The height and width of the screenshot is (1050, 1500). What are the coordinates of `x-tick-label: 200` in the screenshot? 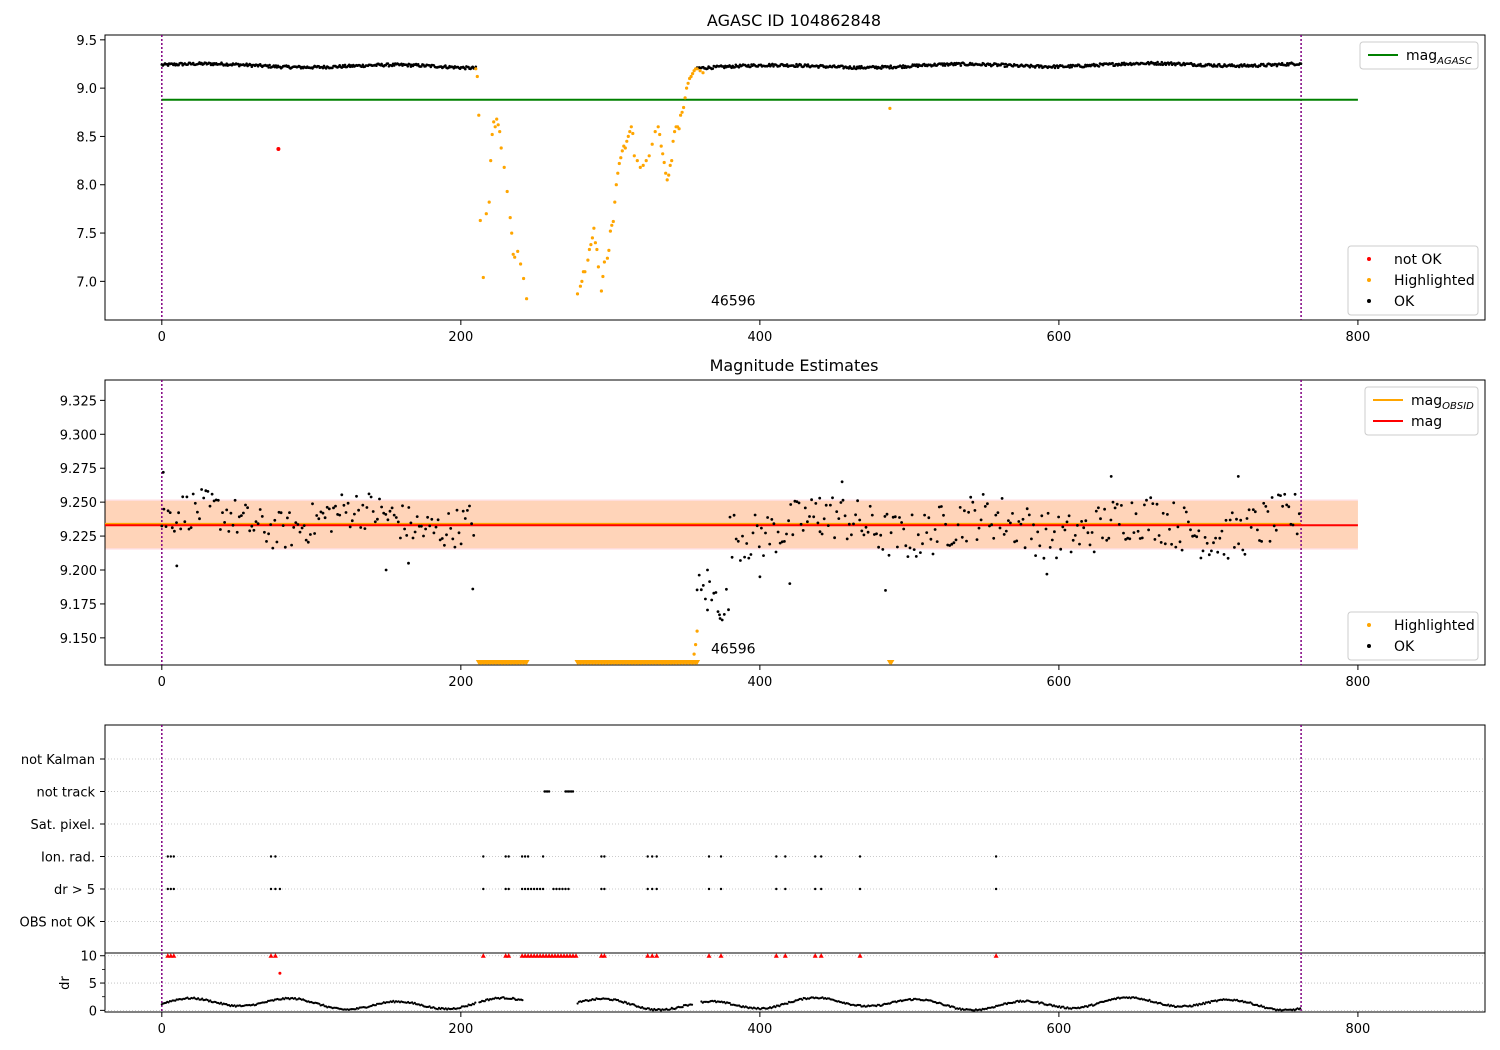 It's located at (460, 1029).